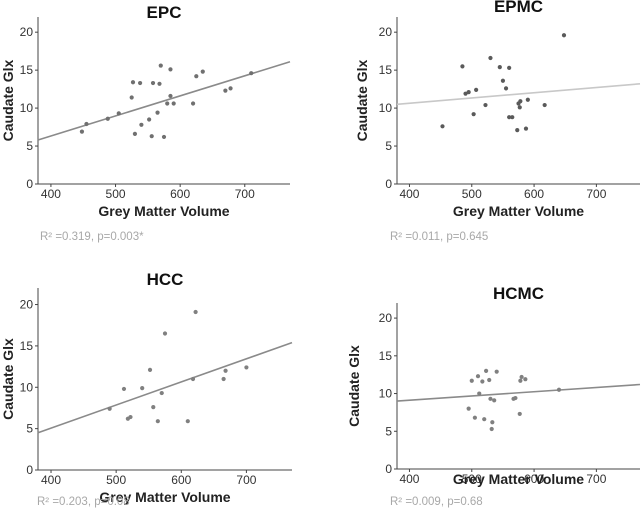 This screenshot has width=642, height=510. What do you see at coordinates (518, 293) in the screenshot?
I see `chart-title: HCMC` at bounding box center [518, 293].